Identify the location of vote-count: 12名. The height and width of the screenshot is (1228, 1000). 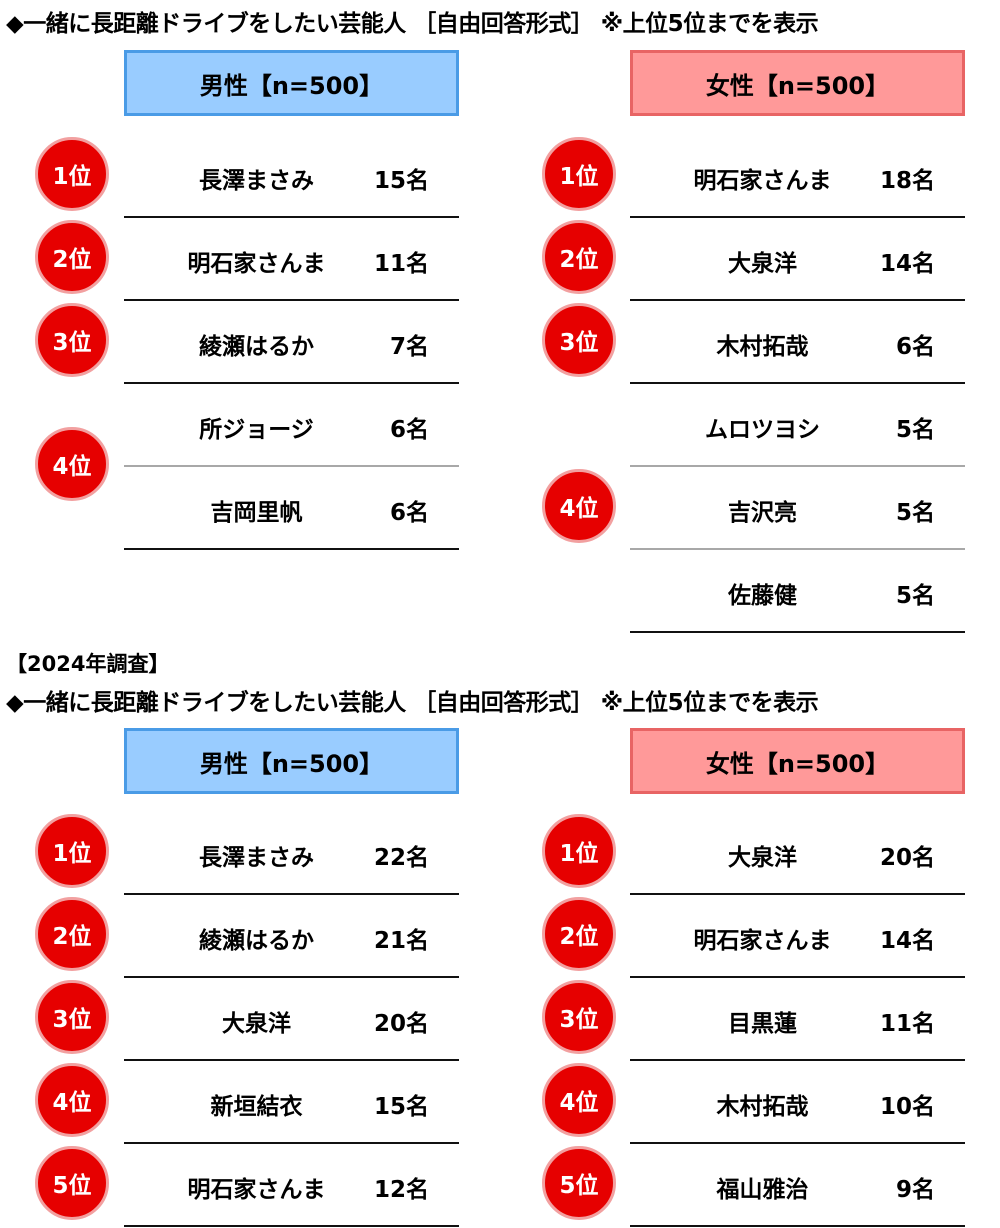
(401, 1189).